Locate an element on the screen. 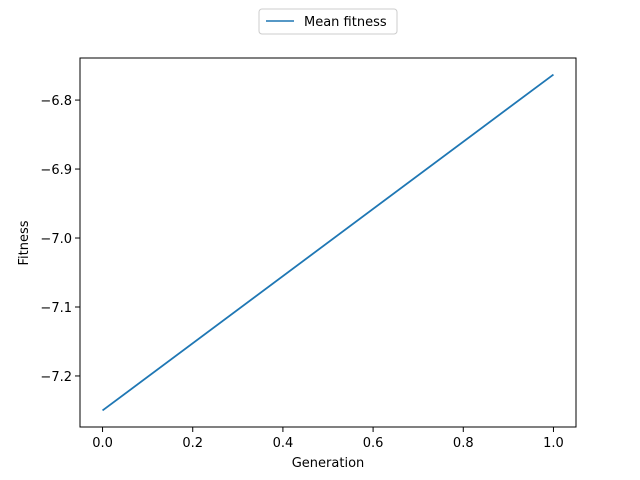 The image size is (640, 480). x-tick-label: 0.8 is located at coordinates (463, 443).